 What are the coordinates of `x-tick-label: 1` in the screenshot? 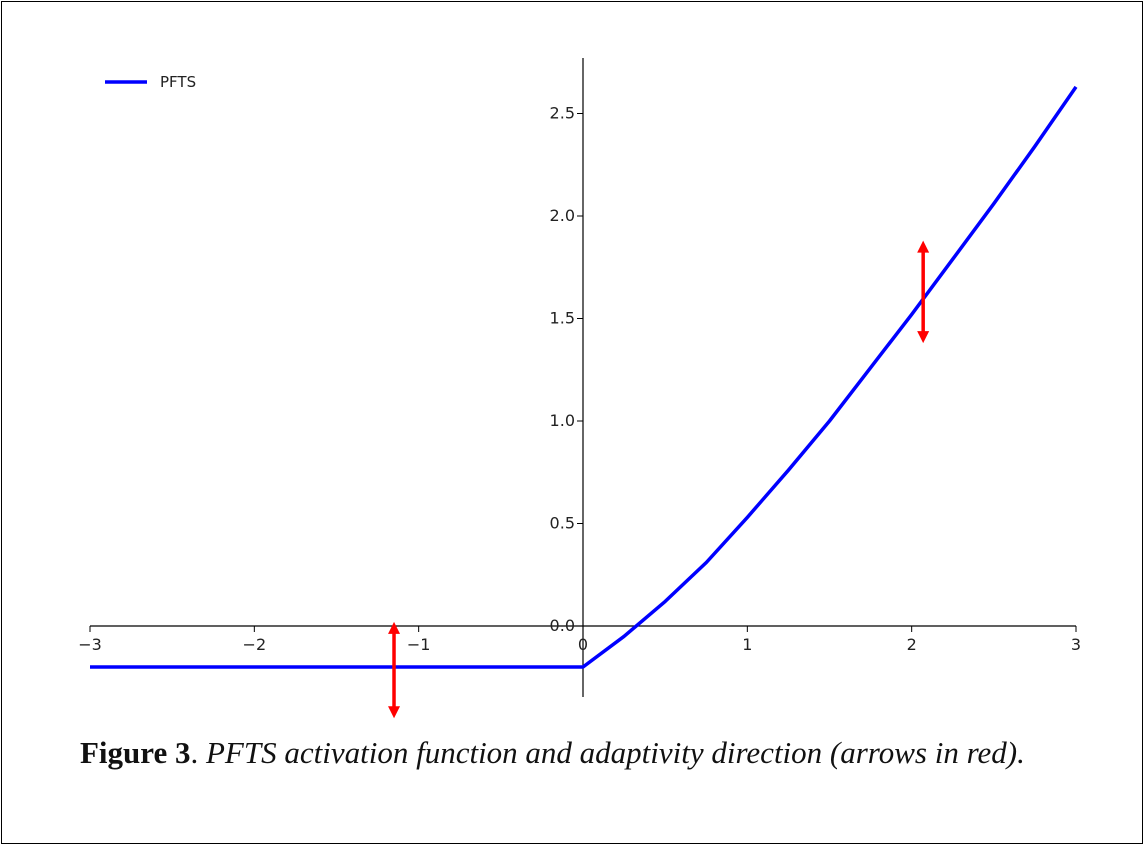 It's located at (747, 644).